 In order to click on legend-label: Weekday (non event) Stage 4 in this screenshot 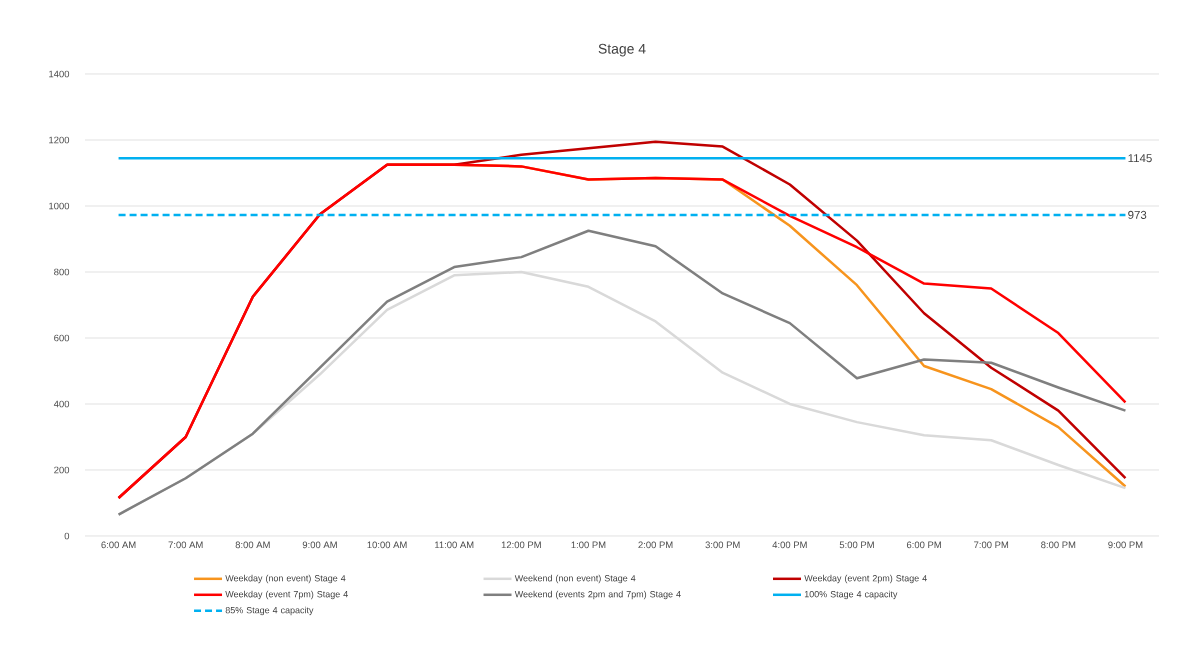, I will do `click(285, 579)`.